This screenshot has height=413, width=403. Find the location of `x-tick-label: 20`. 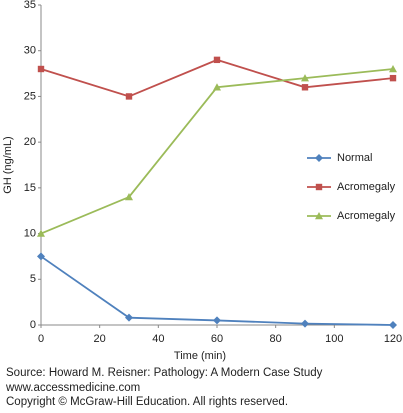

x-tick-label: 20 is located at coordinates (100, 339).